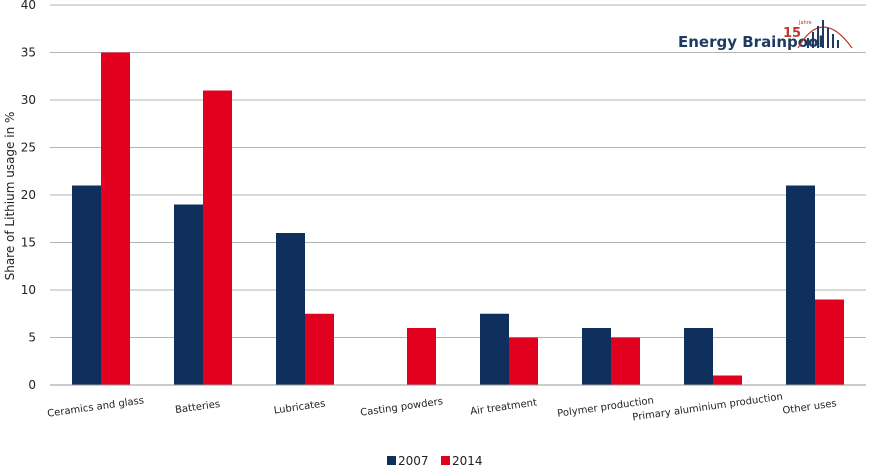  Describe the element at coordinates (445, 460) in the screenshot. I see `legend-swatch-2014` at that location.